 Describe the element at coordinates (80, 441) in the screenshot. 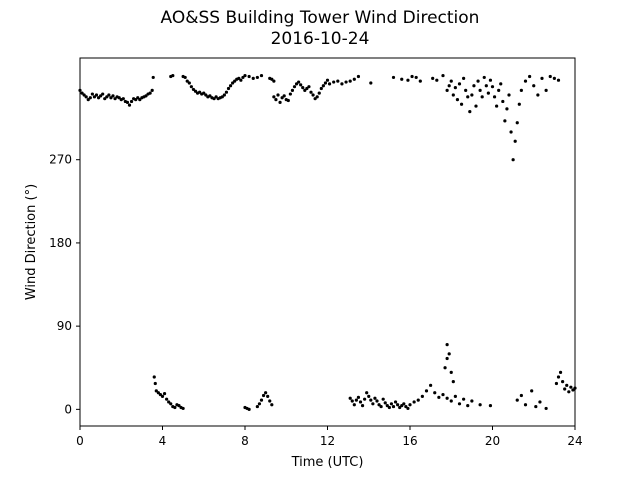

I see `x-tick-label: 0` at that location.